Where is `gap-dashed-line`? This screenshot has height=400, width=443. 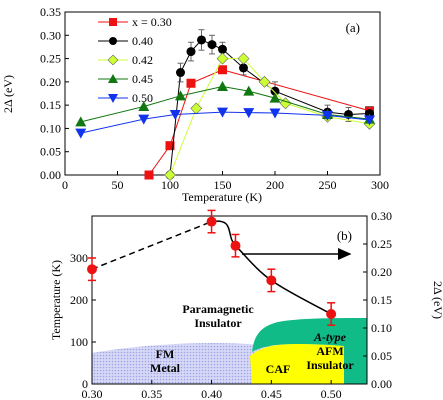 gap-dashed-line is located at coordinates (151, 245).